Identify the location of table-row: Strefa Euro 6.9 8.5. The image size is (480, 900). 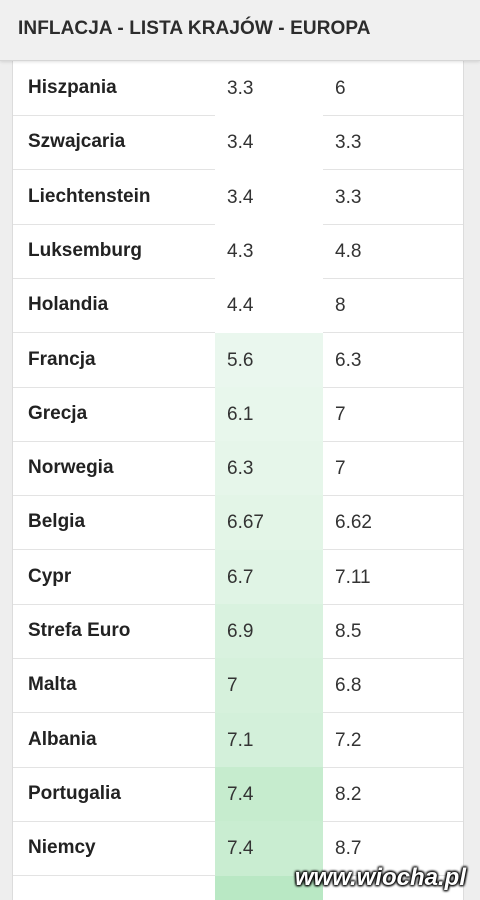
(238, 631).